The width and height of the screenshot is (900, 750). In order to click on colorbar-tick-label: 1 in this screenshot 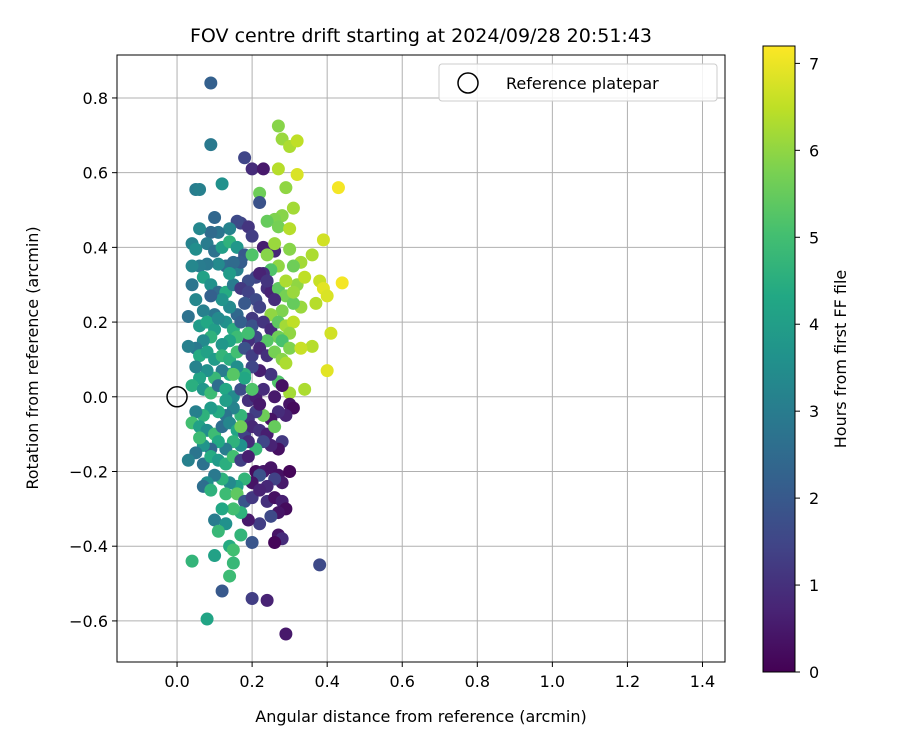, I will do `click(814, 585)`.